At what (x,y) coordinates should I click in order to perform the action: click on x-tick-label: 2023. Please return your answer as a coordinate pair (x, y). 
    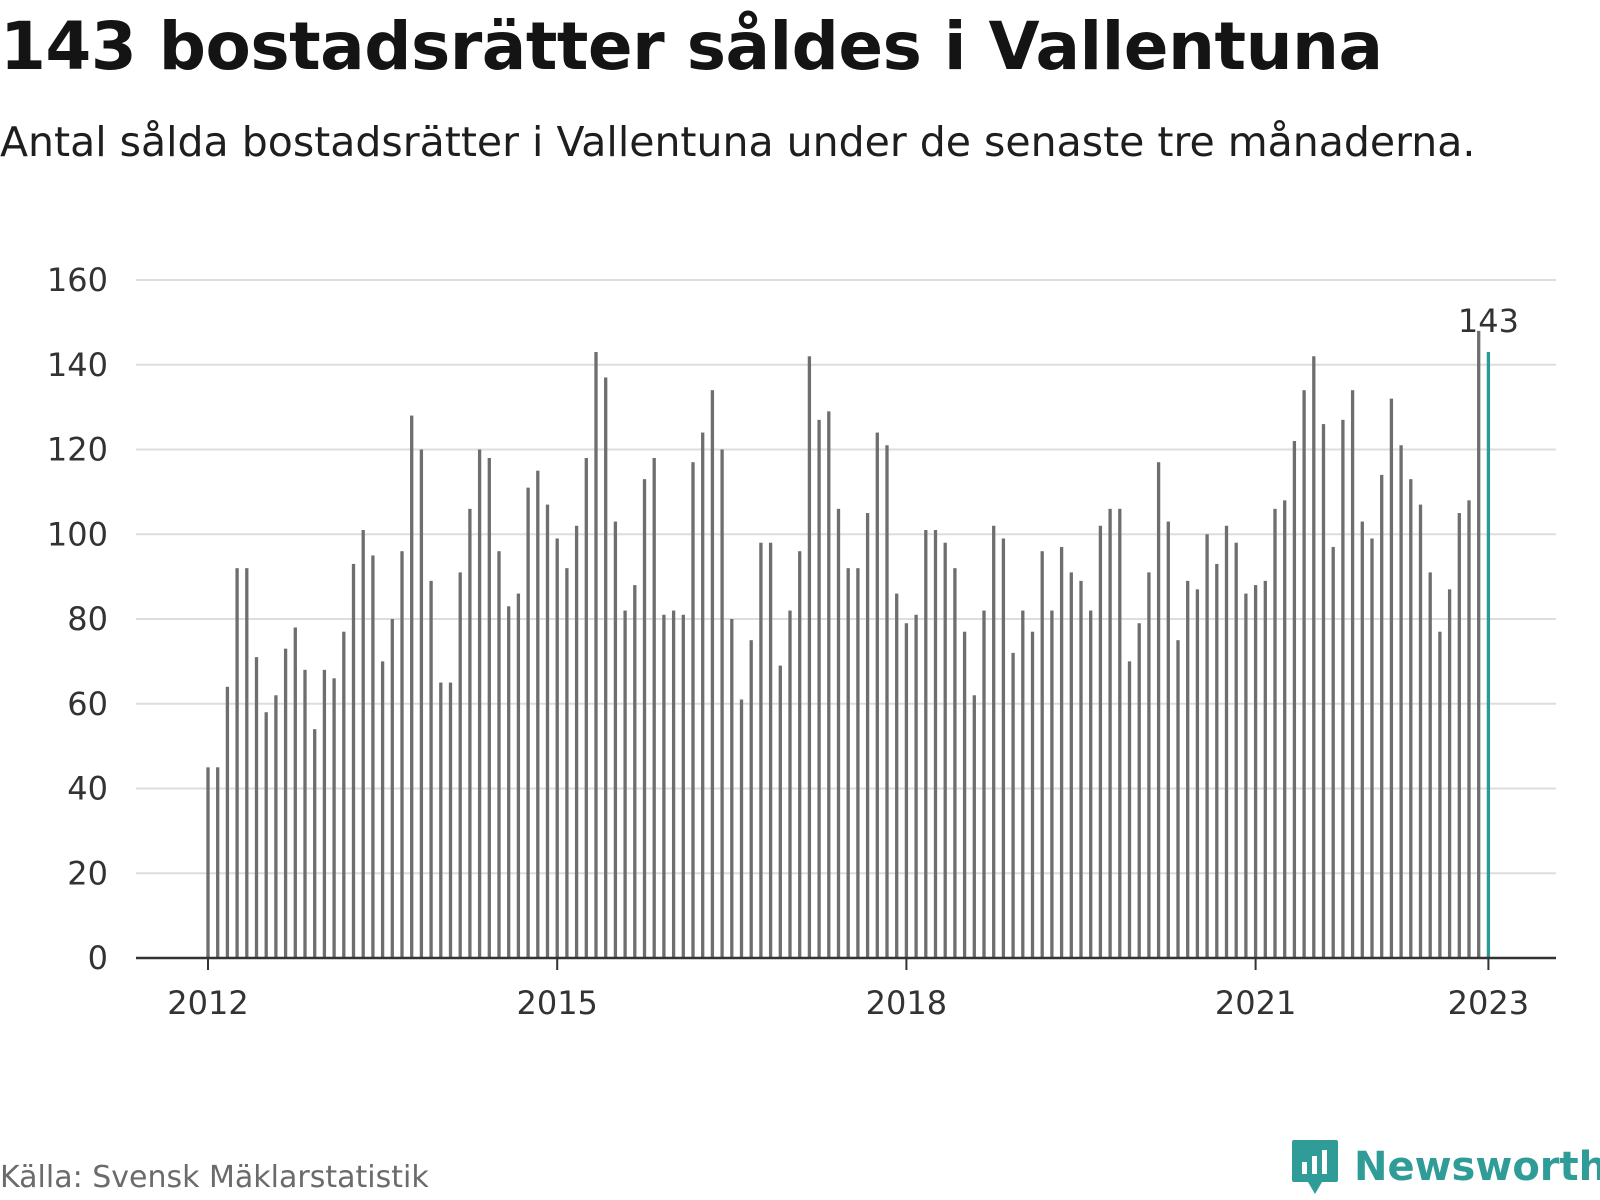
    Looking at the image, I should click on (1488, 1003).